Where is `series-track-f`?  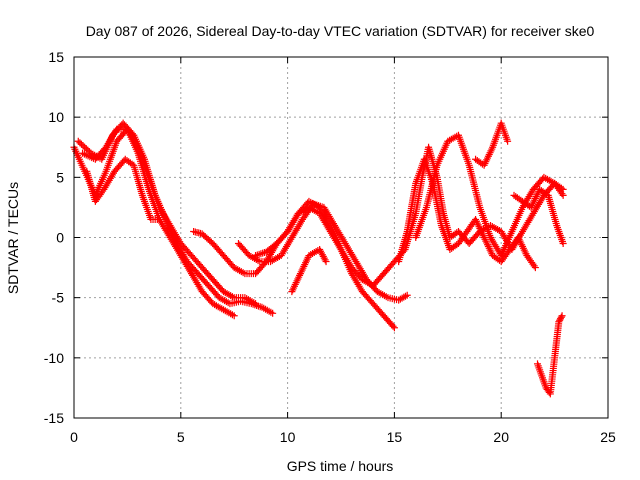
series-track-f is located at coordinates (322, 252).